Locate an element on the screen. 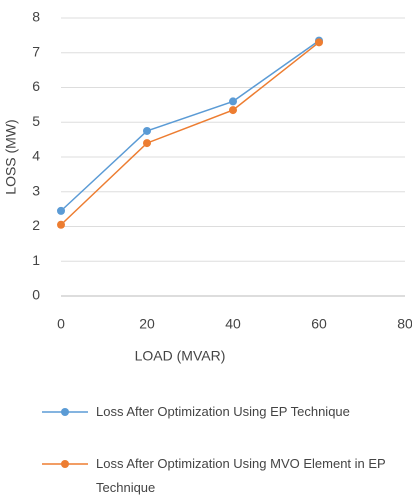 This screenshot has width=412, height=500. y-tick-label: 7 is located at coordinates (36, 51).